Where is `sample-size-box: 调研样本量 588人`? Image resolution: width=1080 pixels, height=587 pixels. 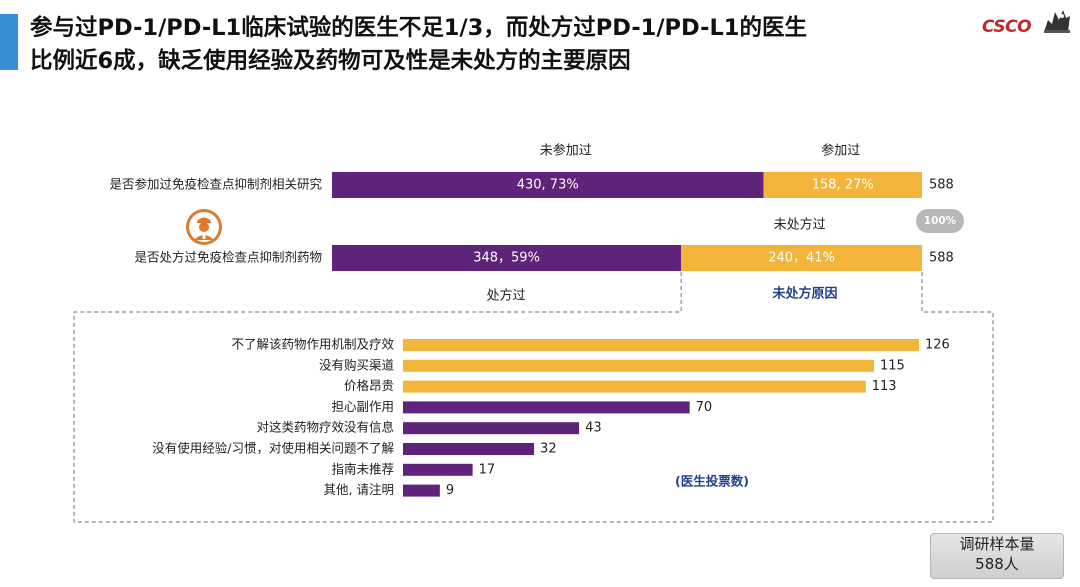
sample-size-box: 调研样本量 588人 is located at coordinates (997, 556).